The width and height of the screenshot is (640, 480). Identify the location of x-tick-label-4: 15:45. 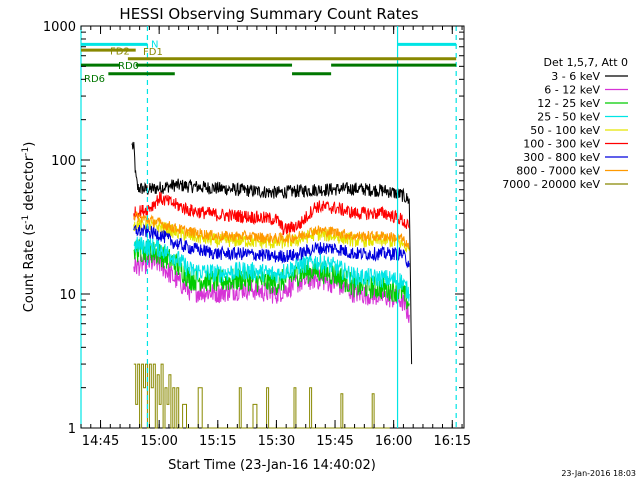
(334, 441).